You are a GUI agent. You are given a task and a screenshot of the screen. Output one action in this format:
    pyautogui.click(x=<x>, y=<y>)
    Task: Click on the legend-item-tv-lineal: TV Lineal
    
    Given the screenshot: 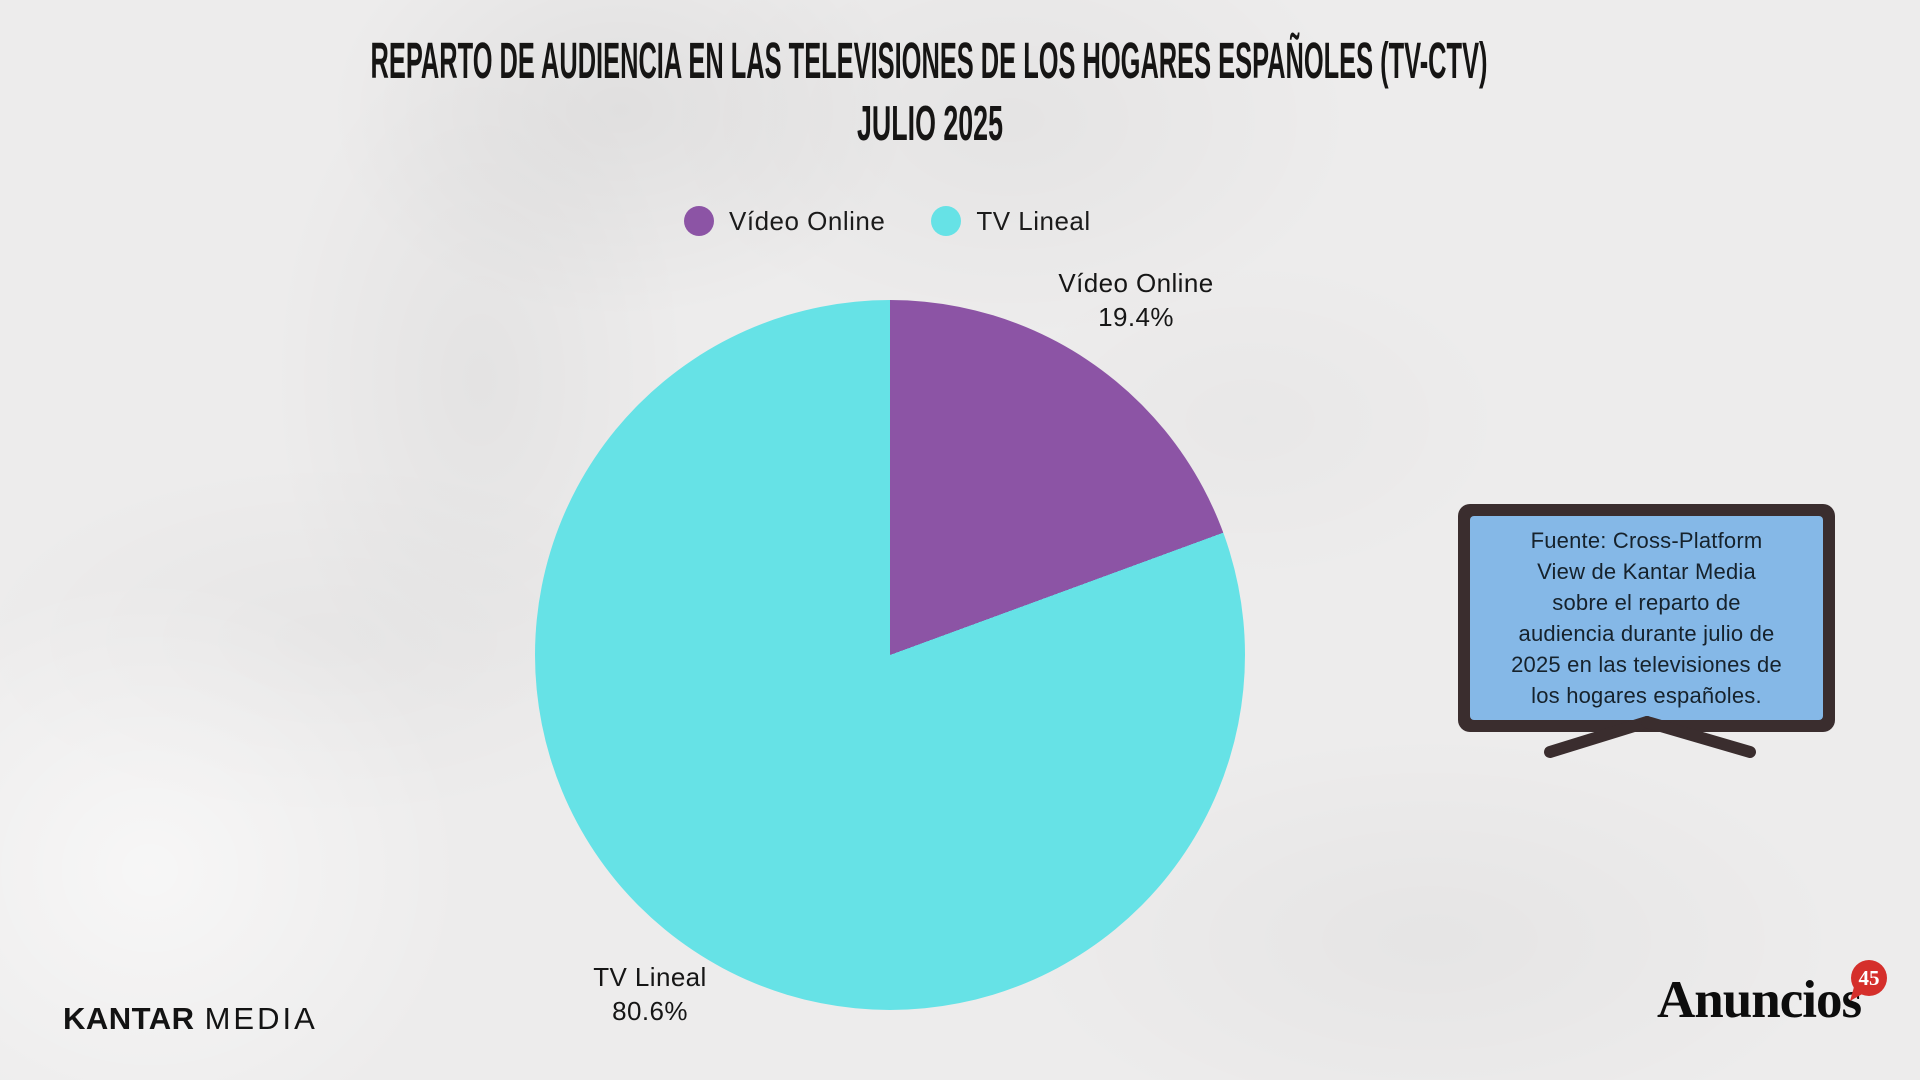 What is the action you would take?
    pyautogui.click(x=1010, y=221)
    